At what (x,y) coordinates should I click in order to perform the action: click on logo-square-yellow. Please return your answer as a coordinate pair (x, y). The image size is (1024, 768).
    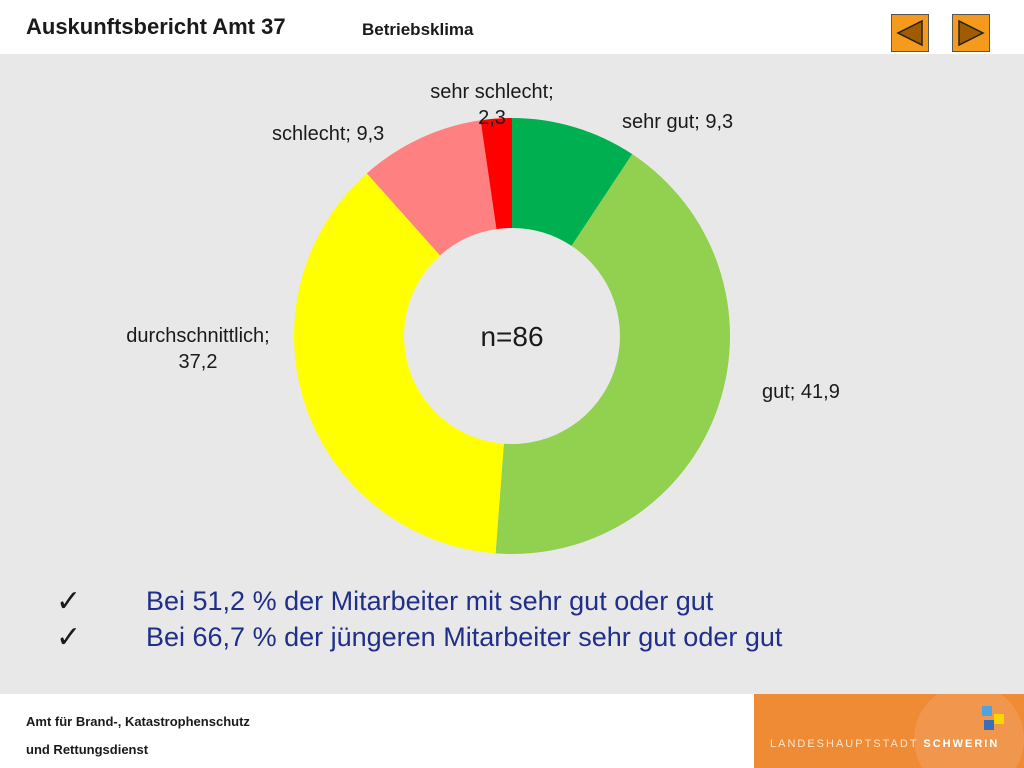
    Looking at the image, I should click on (999, 719).